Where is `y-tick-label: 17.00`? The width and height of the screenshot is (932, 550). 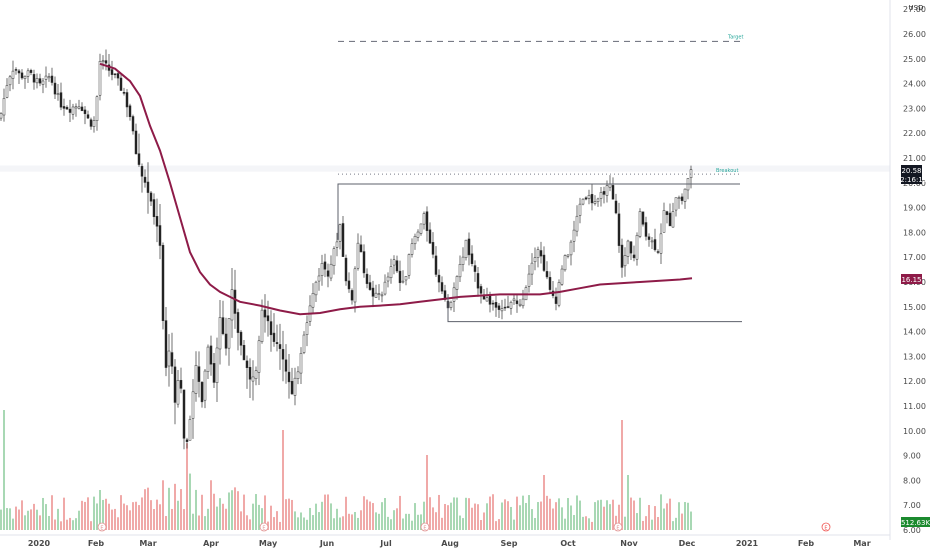
y-tick-label: 17.00 is located at coordinates (914, 257).